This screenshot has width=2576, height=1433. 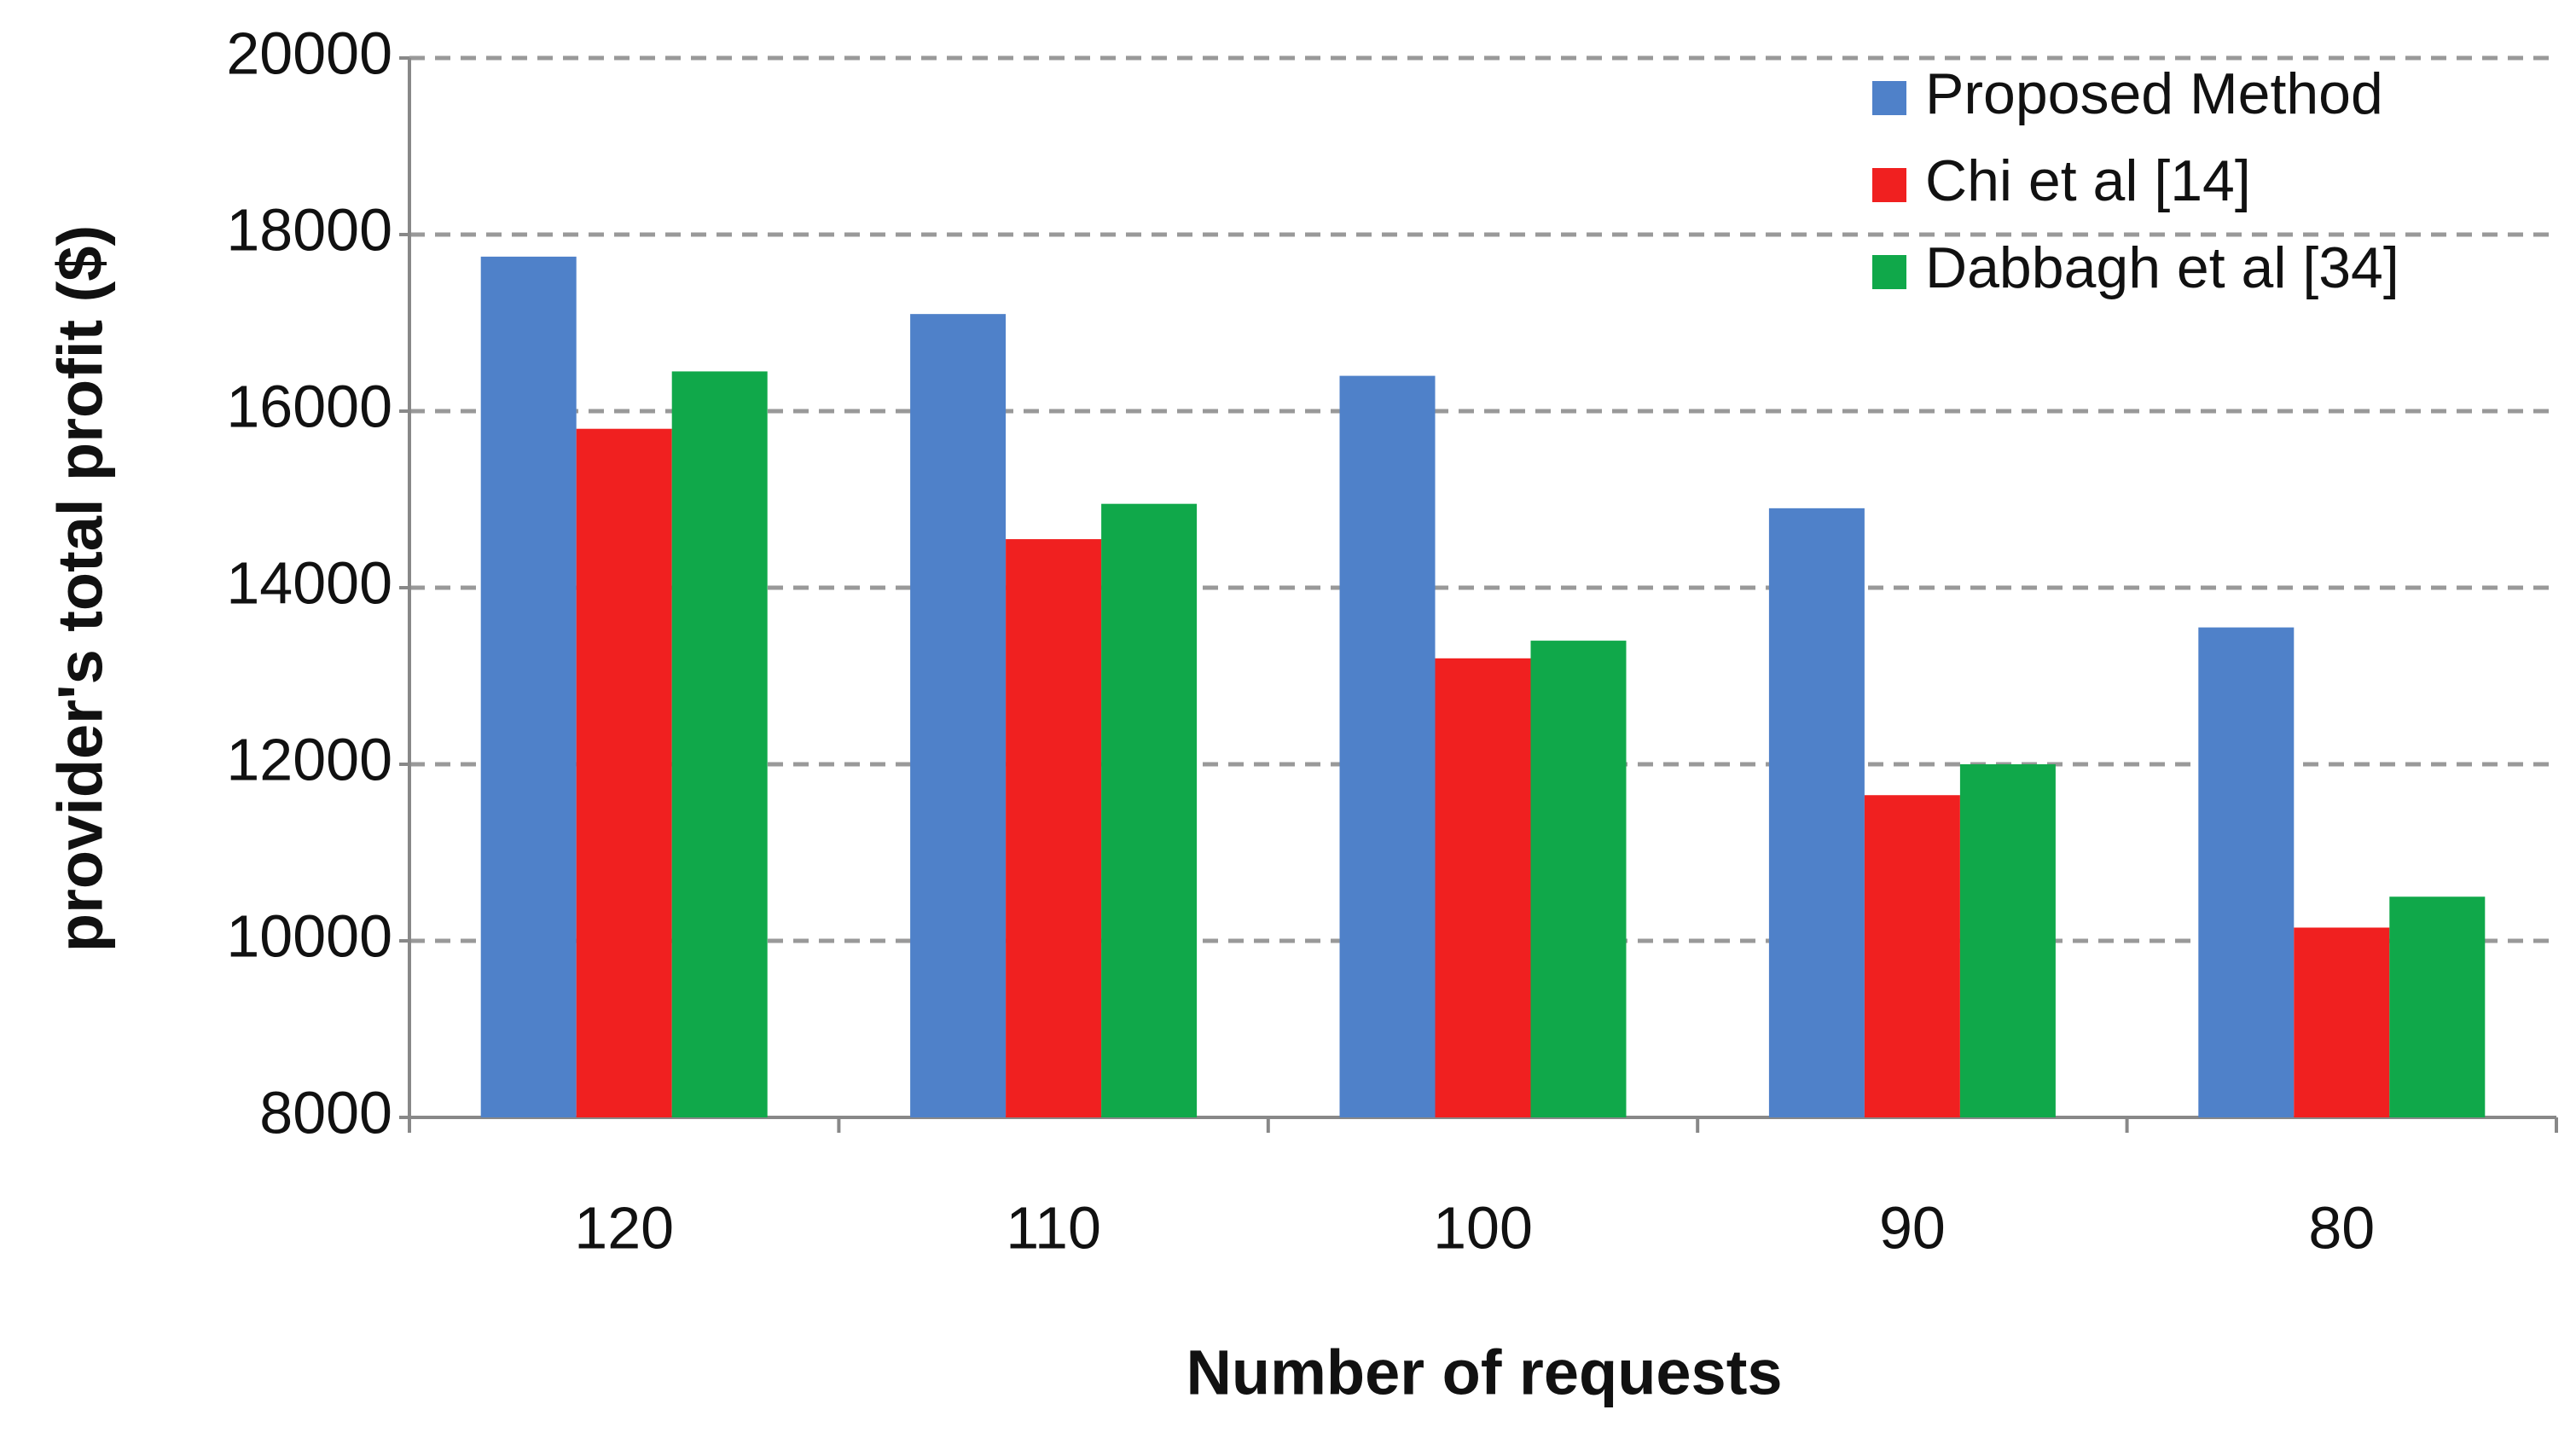 I want to click on x-tick-label: 100, so click(x=1483, y=1227).